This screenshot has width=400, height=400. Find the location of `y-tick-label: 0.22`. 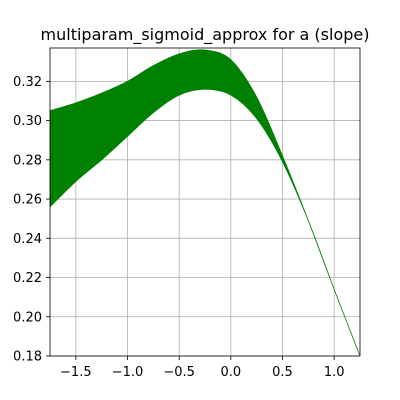

y-tick-label: 0.22 is located at coordinates (27, 278).